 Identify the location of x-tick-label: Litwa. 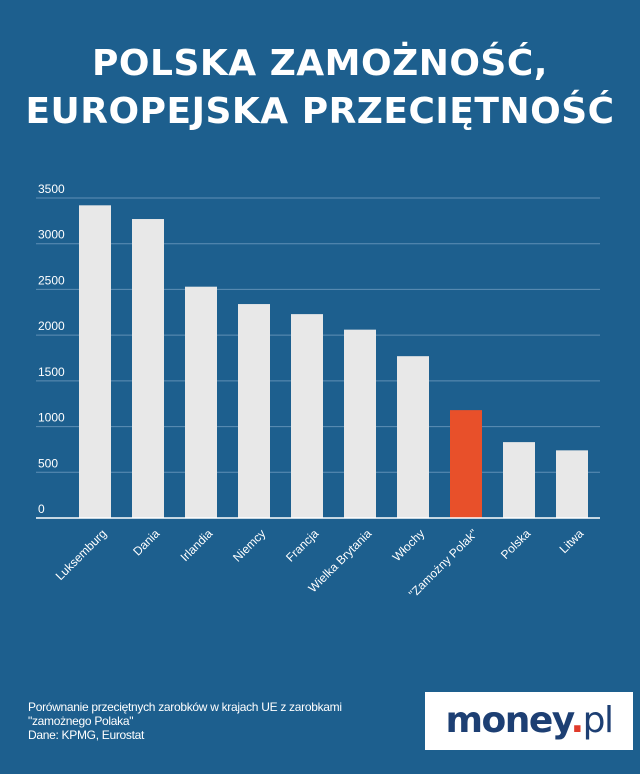
(572, 541).